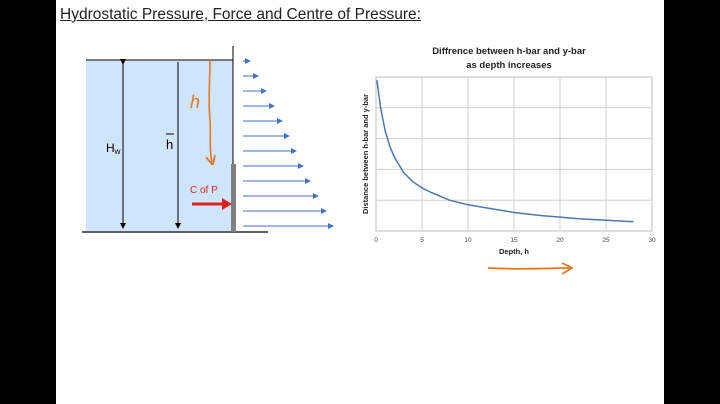 This screenshot has width=720, height=404. I want to click on x-tick-label: 0, so click(376, 240).